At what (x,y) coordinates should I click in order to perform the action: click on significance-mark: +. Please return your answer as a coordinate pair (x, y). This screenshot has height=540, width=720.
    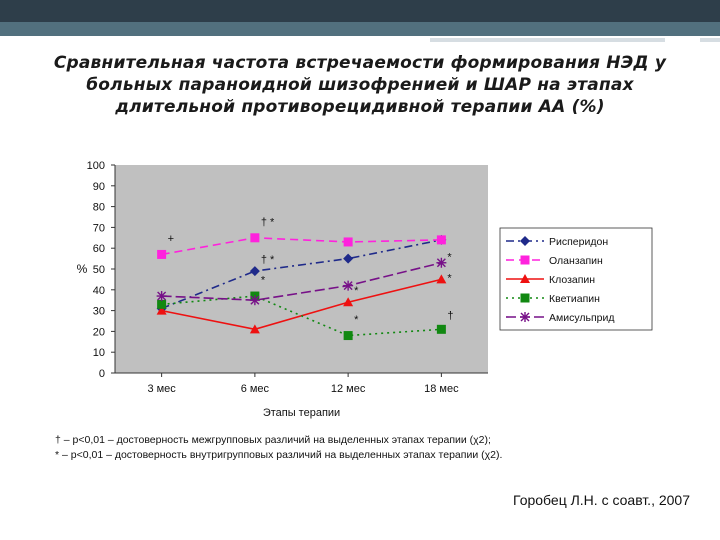
    Looking at the image, I should click on (171, 239).